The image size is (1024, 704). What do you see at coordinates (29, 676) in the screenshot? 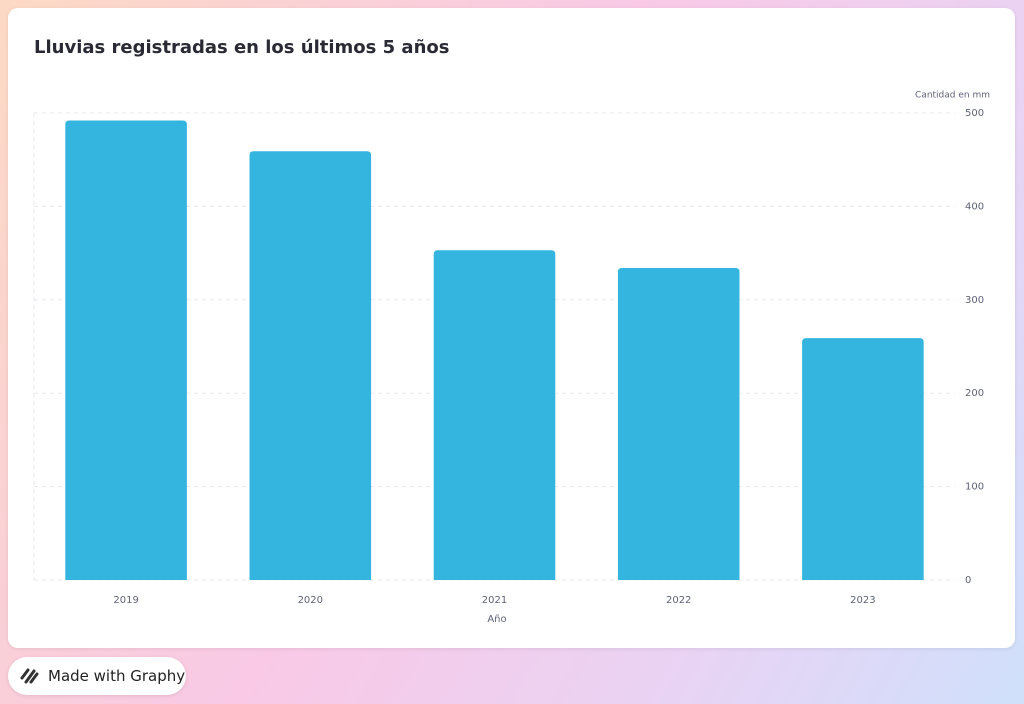
I see `badge-logo` at bounding box center [29, 676].